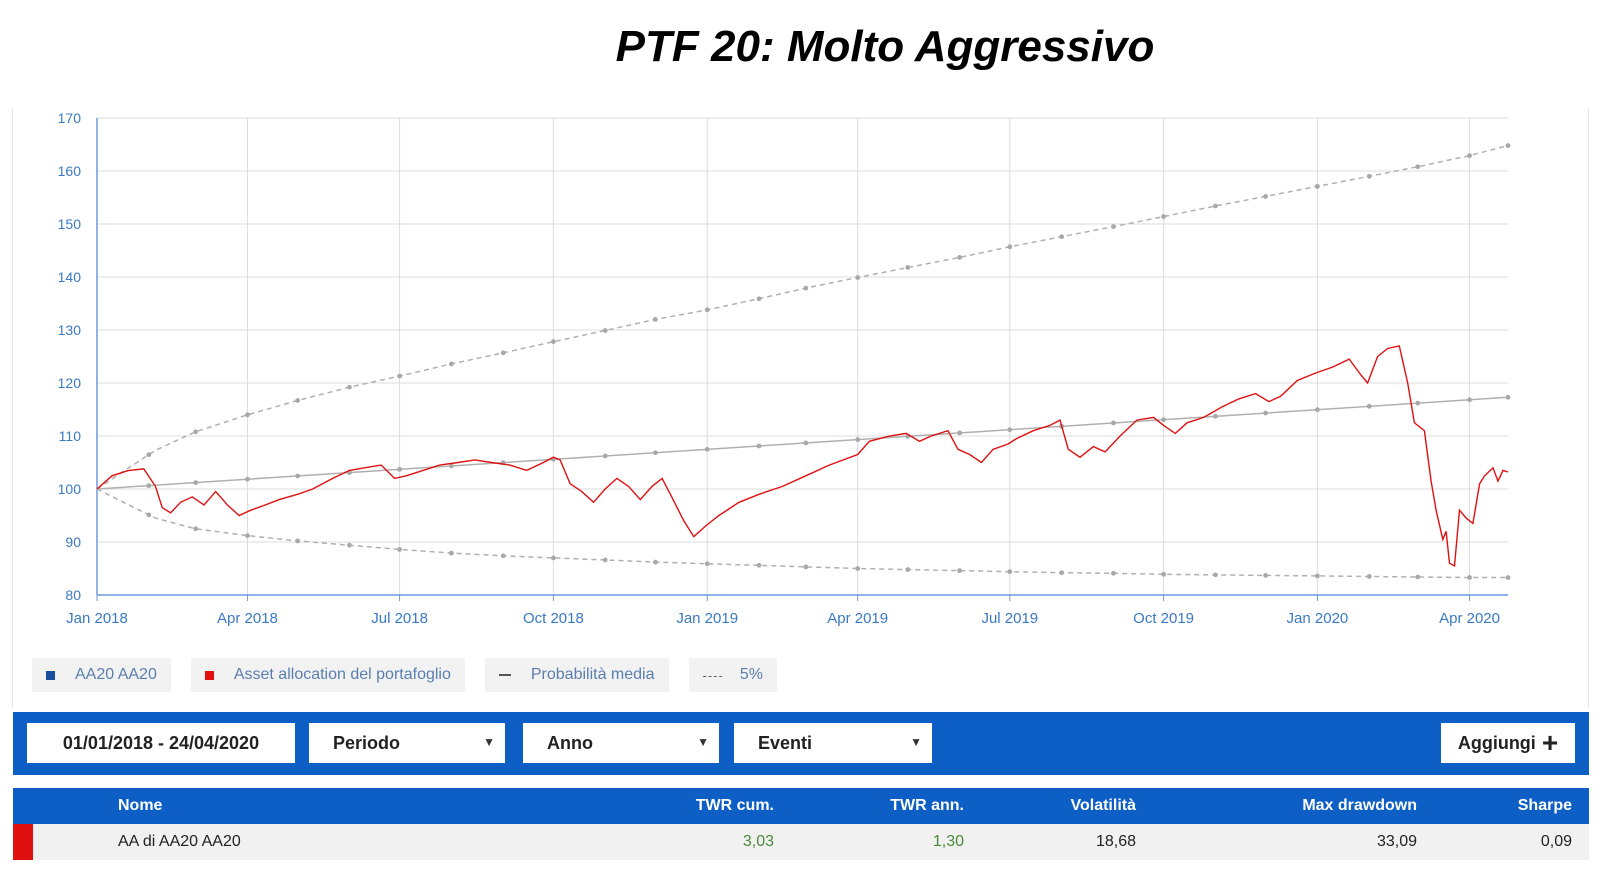 This screenshot has width=1600, height=872. Describe the element at coordinates (570, 742) in the screenshot. I see `year-select-value: Anno` at that location.